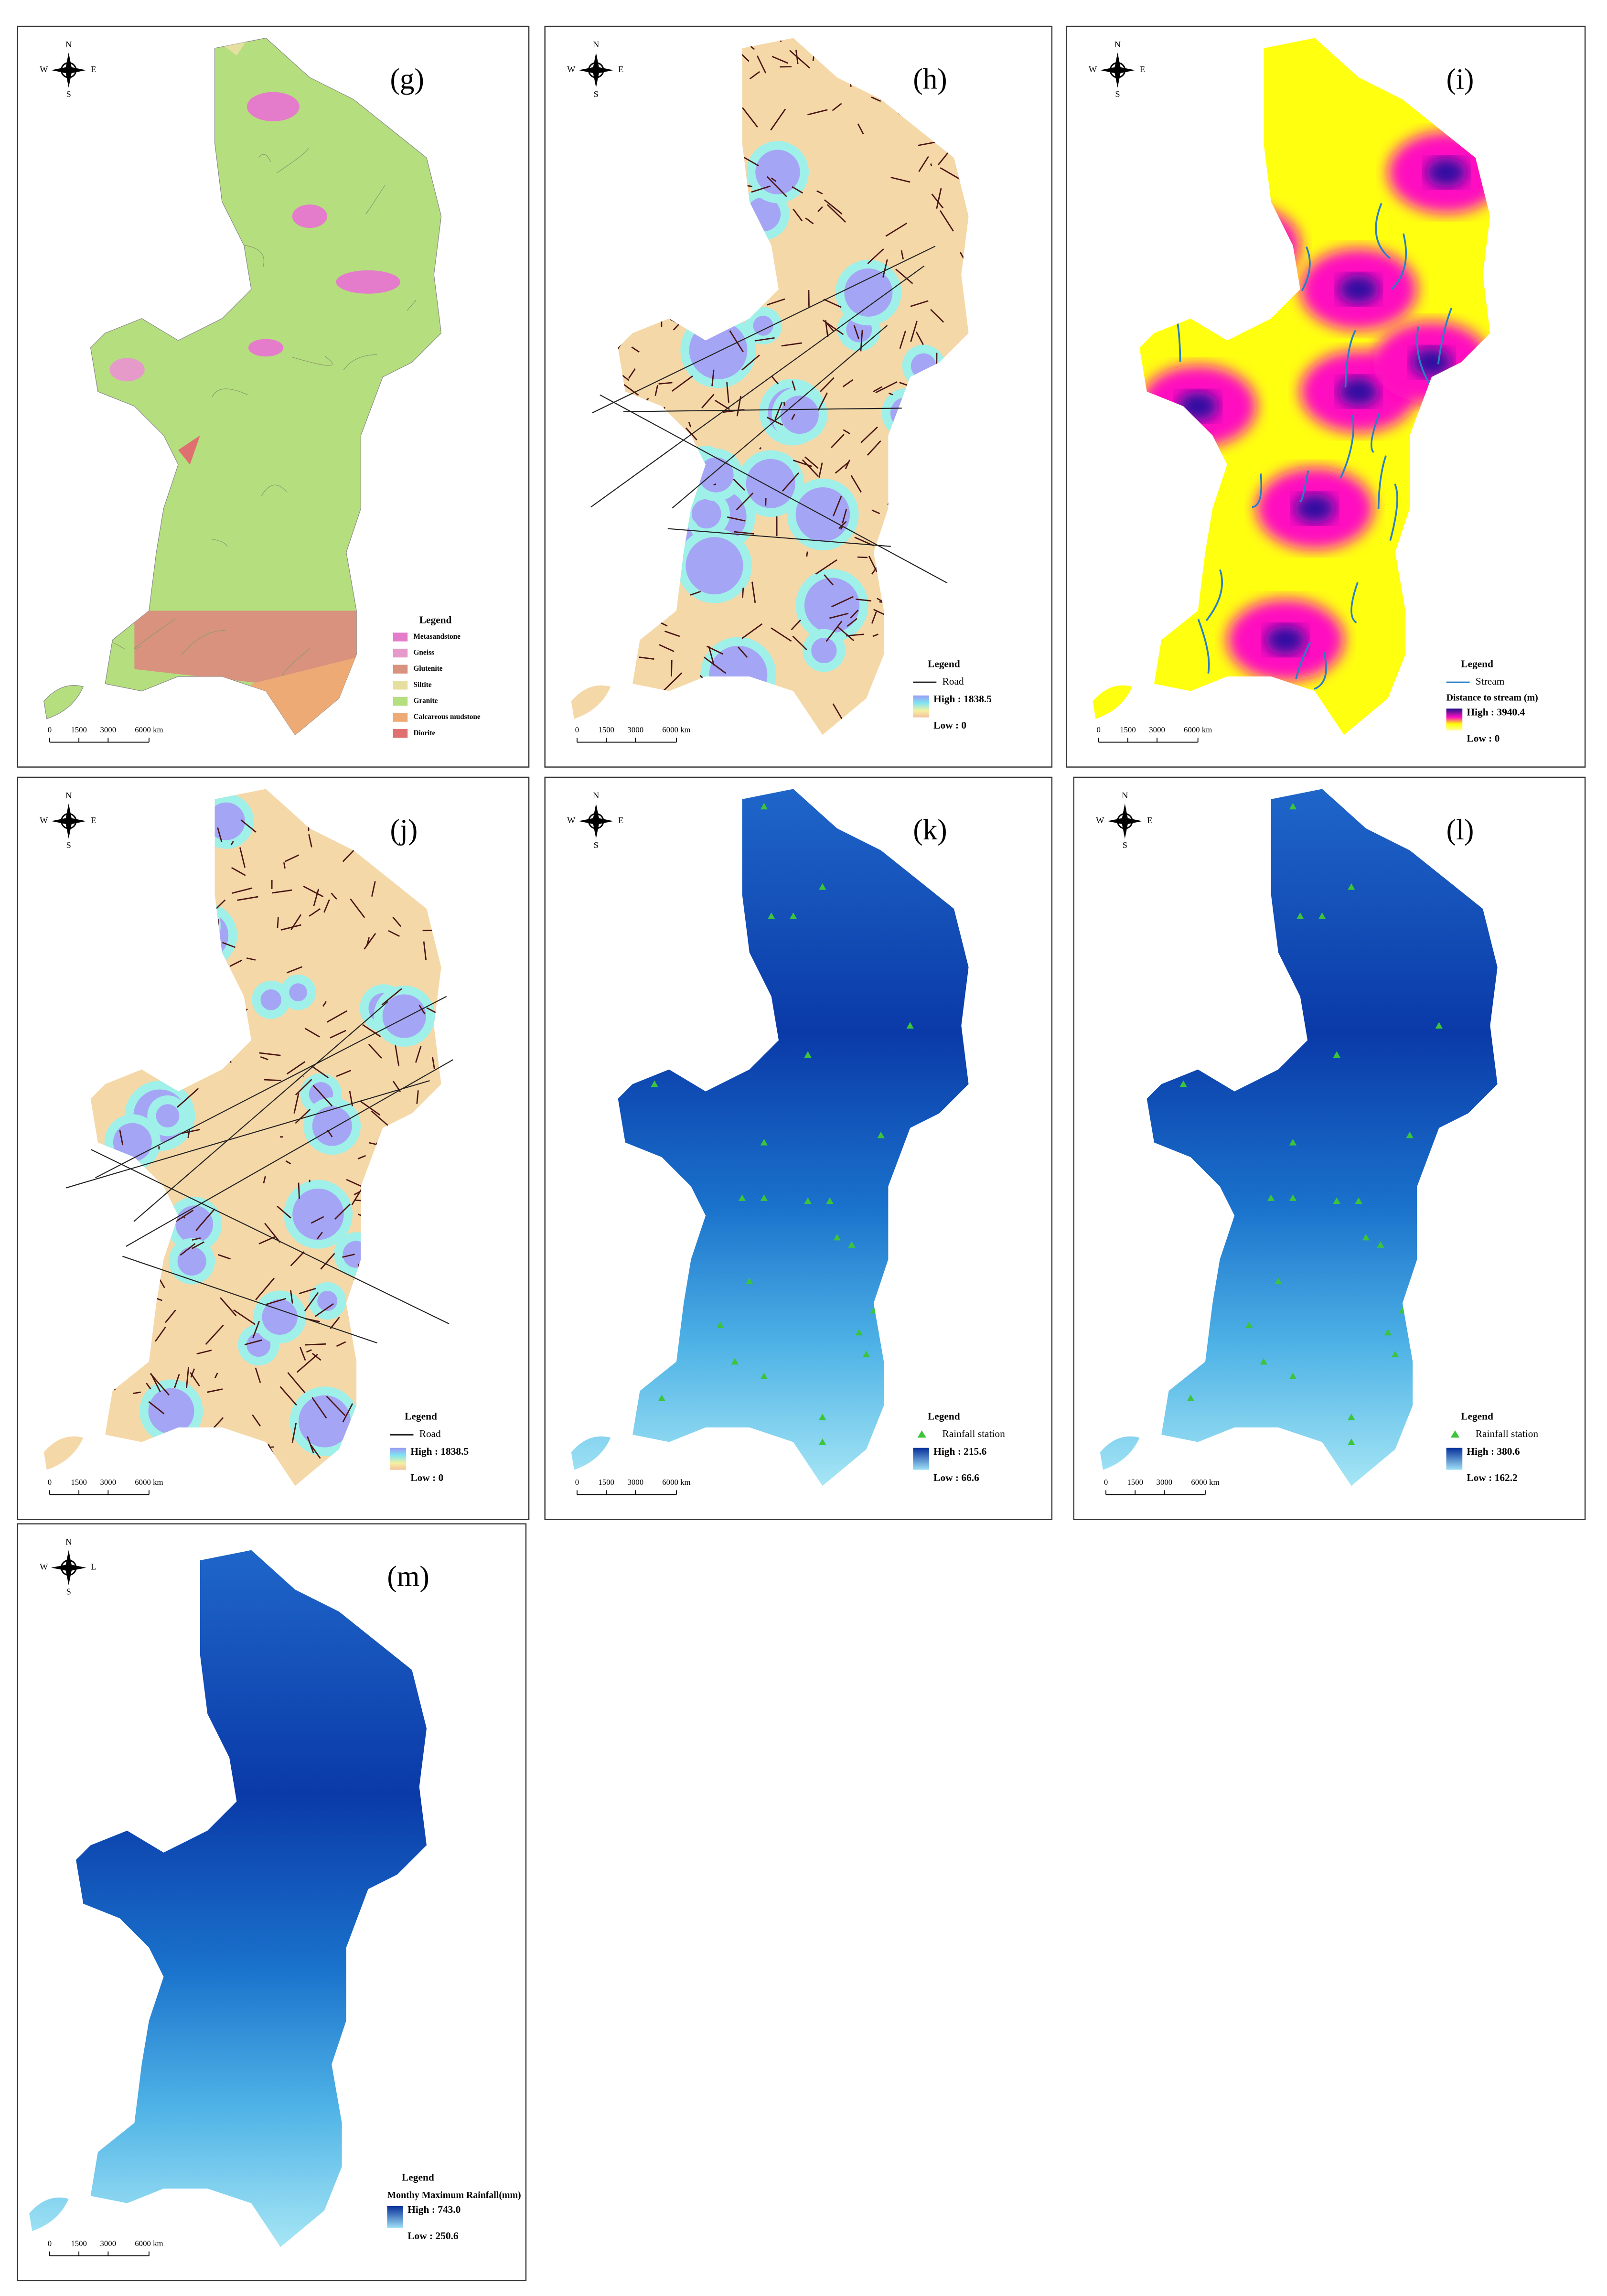 This screenshot has width=1607, height=2296. What do you see at coordinates (1460, 830) in the screenshot?
I see `panel-label: (l)` at bounding box center [1460, 830].